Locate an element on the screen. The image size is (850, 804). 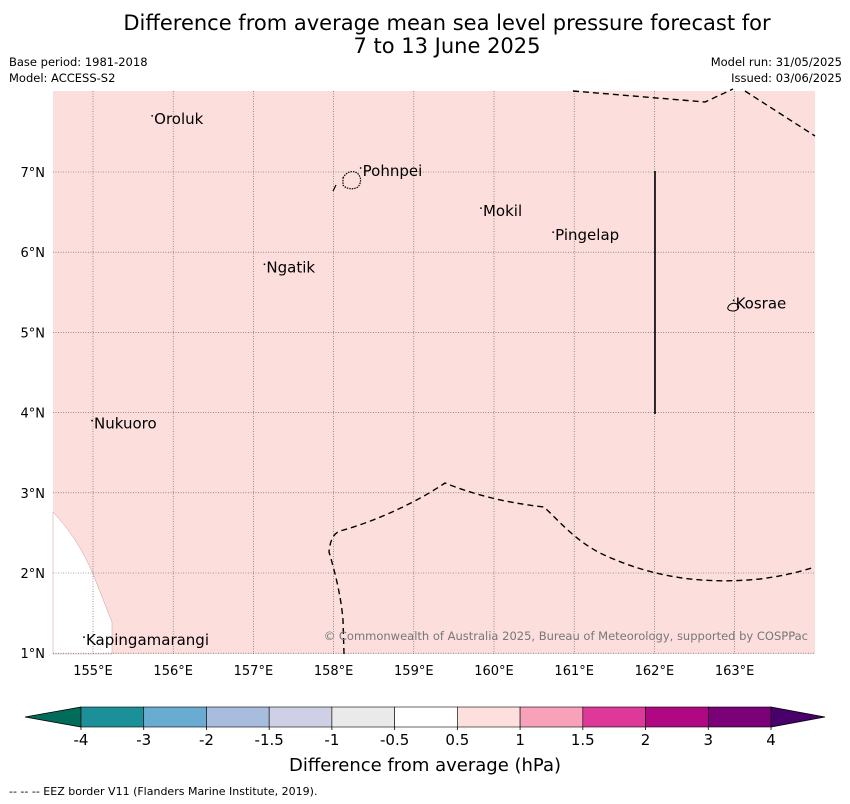
colorbar: -4 -3 -2 -1.5 -1 -0.5 0.5 1 1.5 2 3 4 is located at coordinates (425, 727).